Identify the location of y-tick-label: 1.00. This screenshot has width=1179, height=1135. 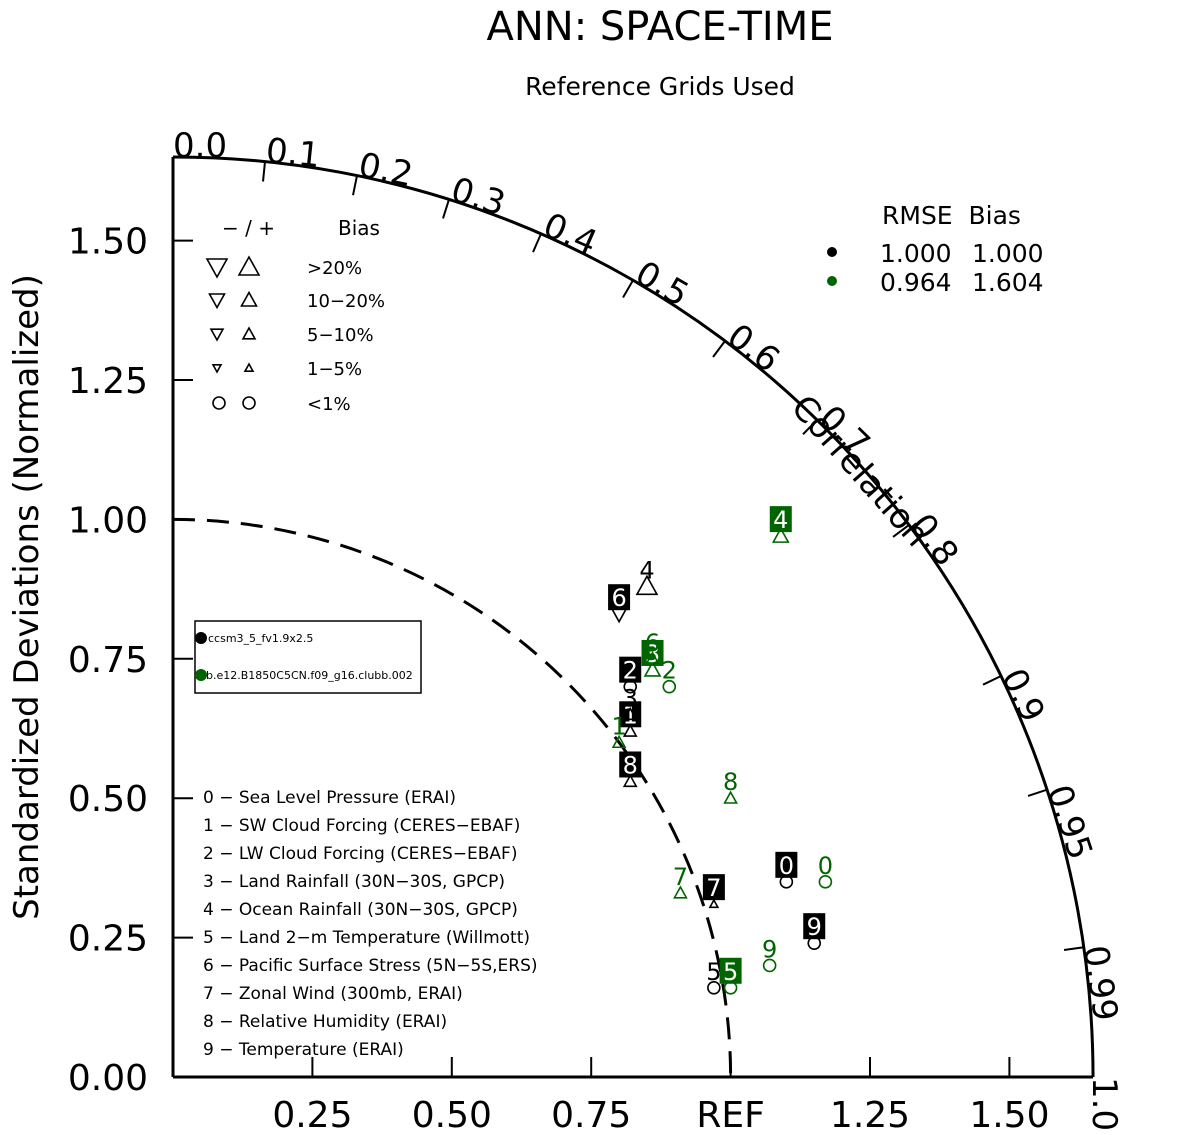
(108, 520).